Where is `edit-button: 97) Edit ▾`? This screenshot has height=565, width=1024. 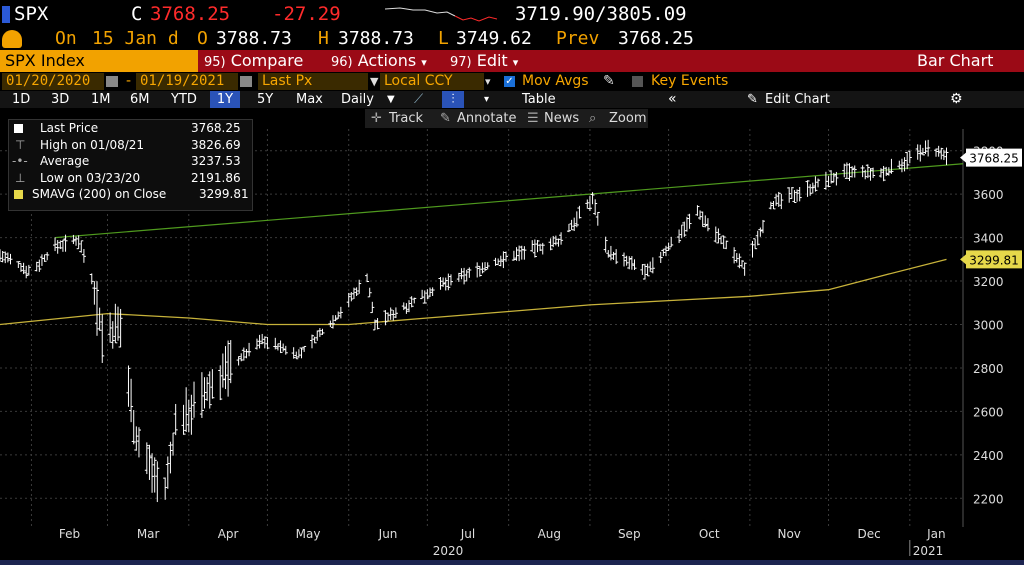 edit-button: 97) Edit ▾ is located at coordinates (484, 60).